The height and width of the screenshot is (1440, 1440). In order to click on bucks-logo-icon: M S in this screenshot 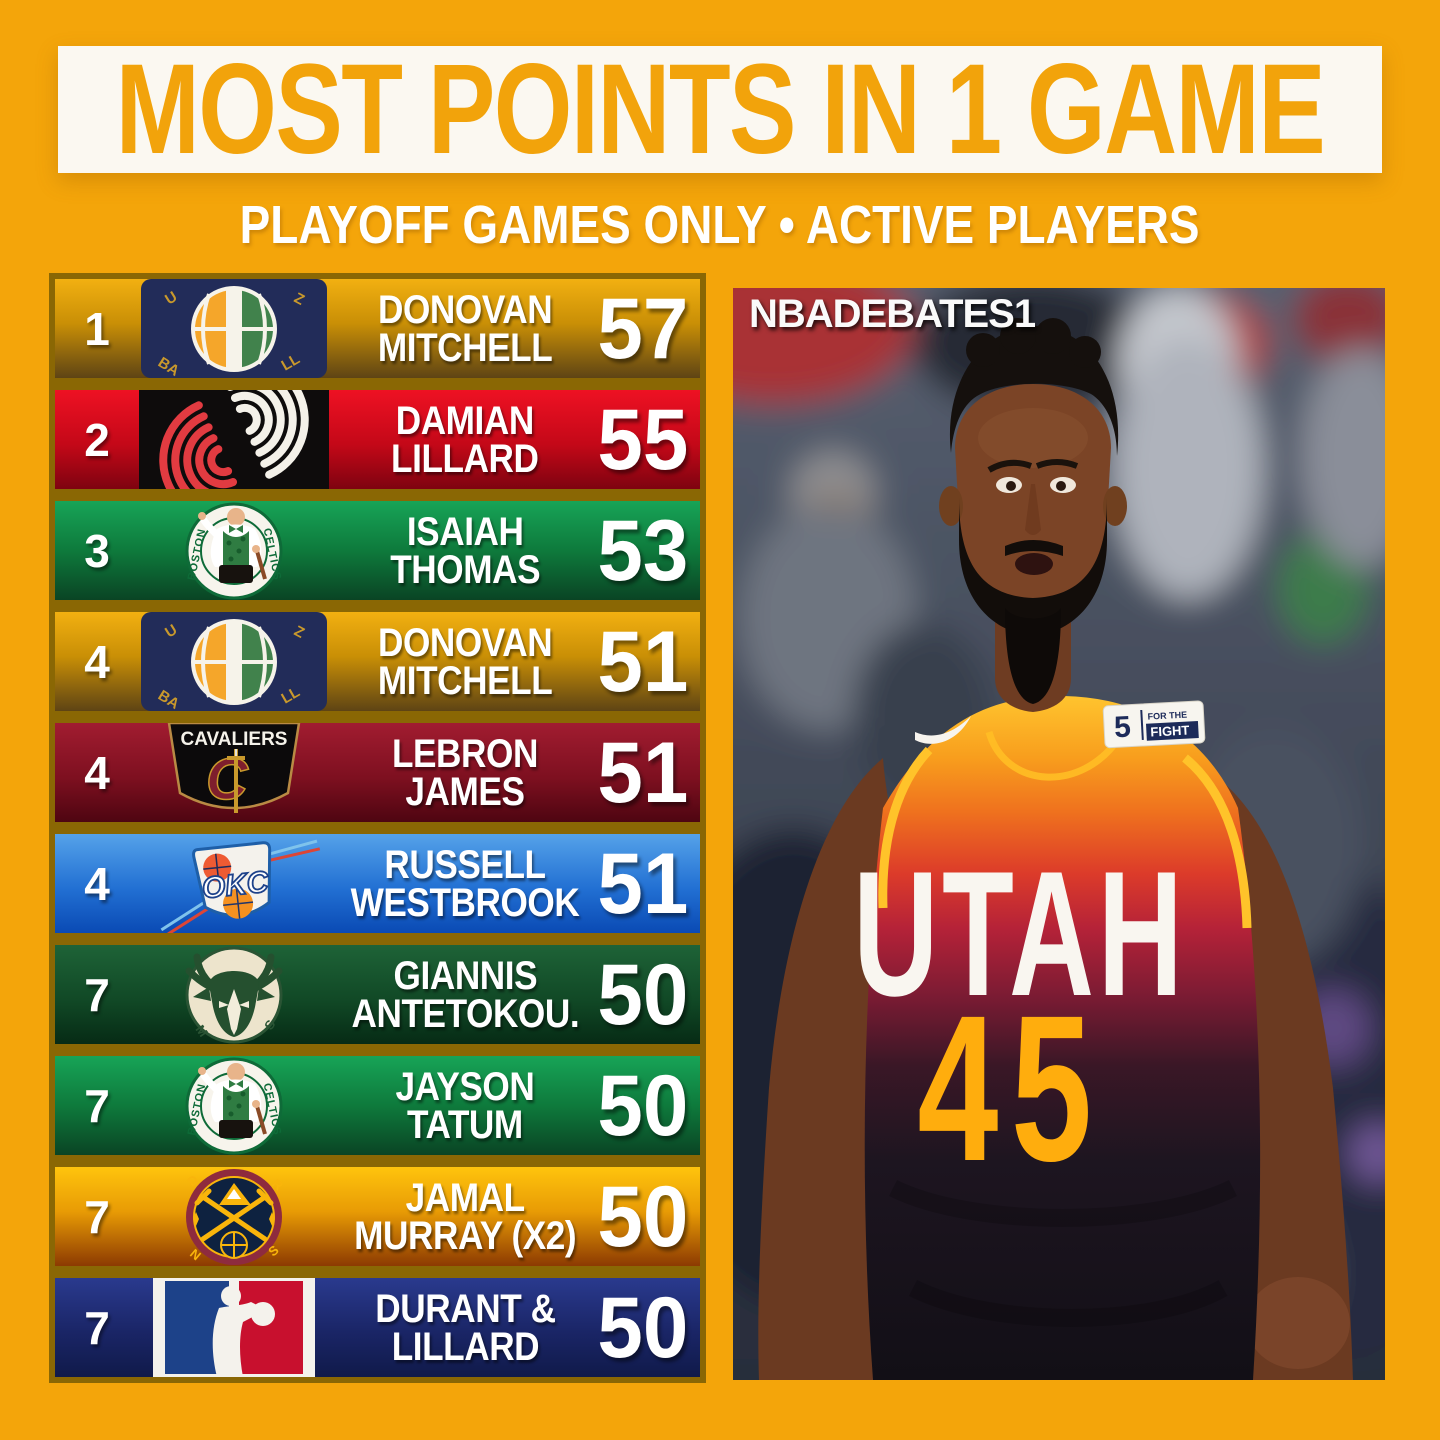, I will do `click(234, 994)`.